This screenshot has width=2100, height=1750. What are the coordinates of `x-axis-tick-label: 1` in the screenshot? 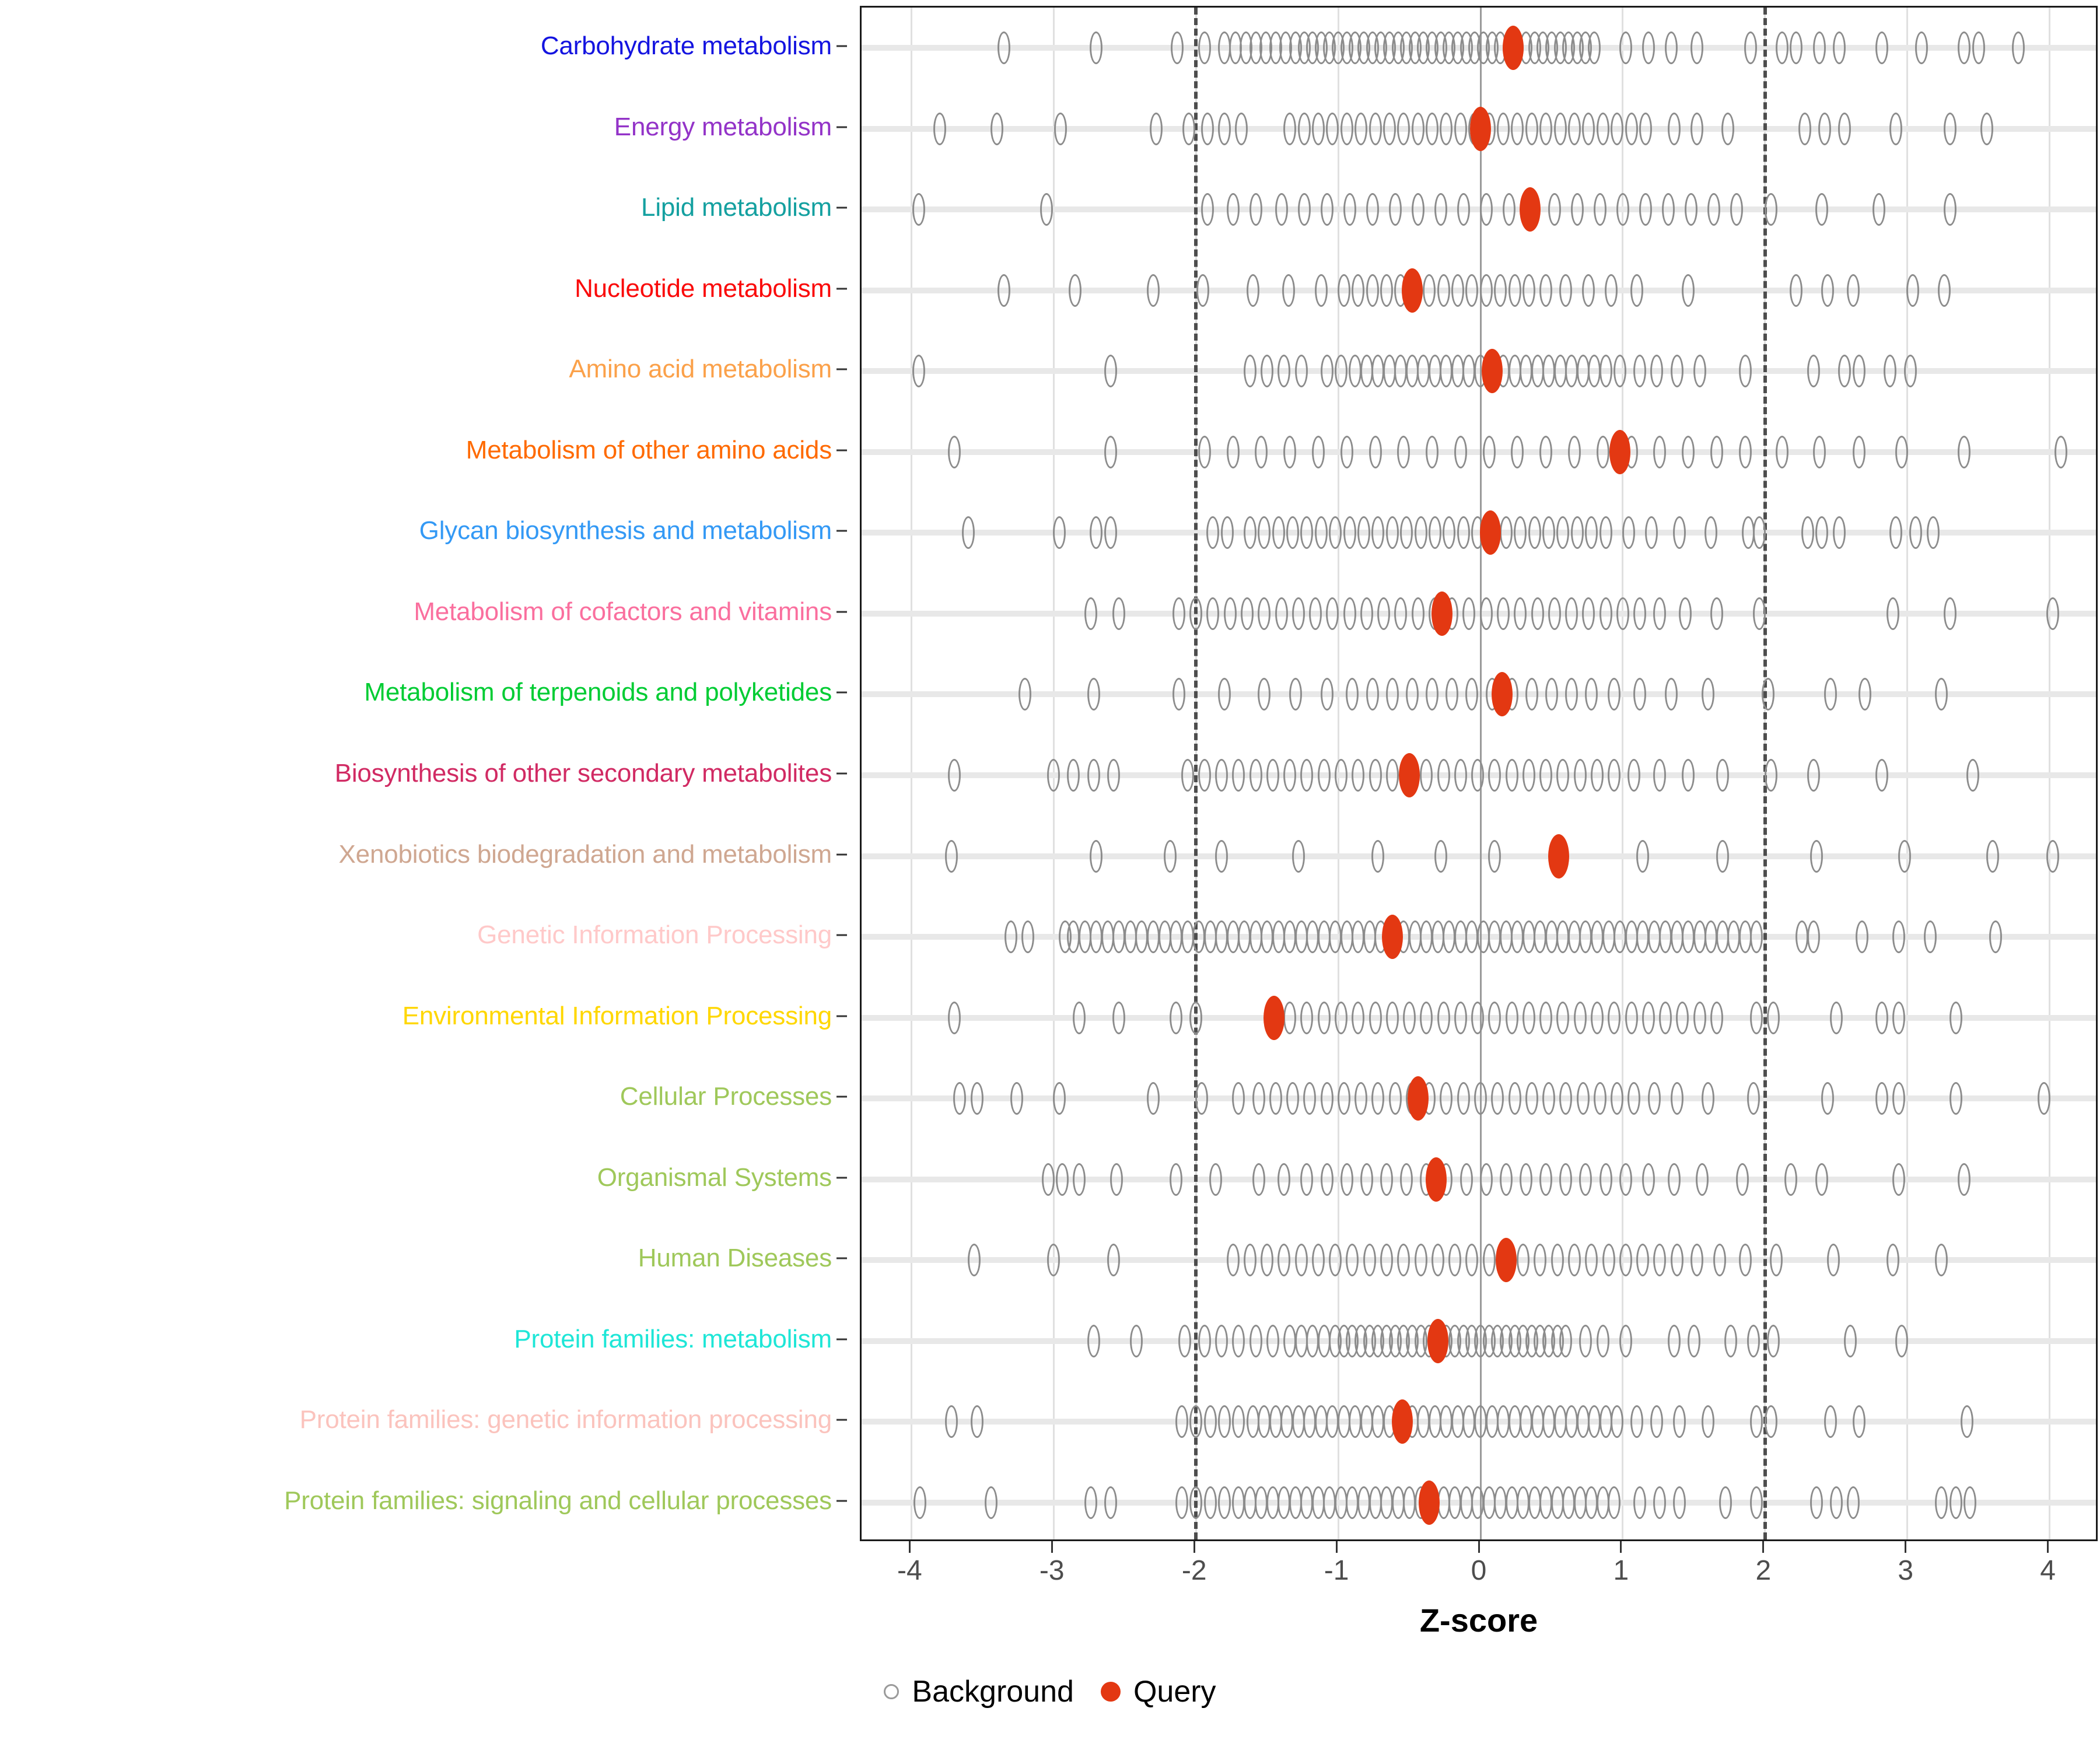 It's located at (1621, 1570).